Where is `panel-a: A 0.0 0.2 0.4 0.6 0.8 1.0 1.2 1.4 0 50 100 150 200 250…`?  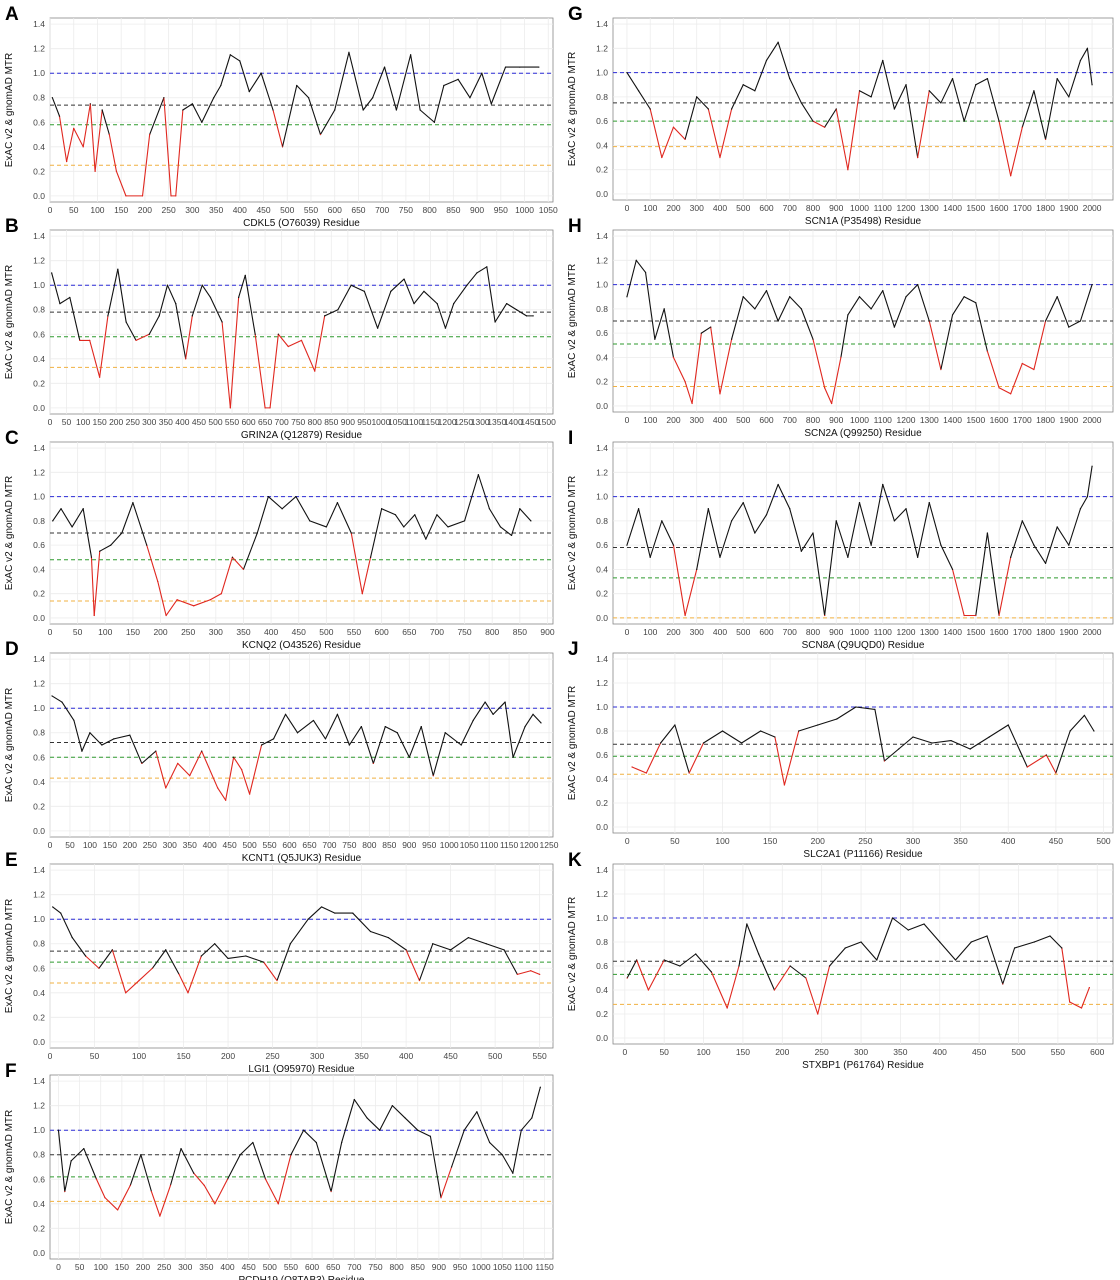
panel-a: A 0.0 0.2 0.4 0.6 0.8 1.0 1.2 1.4 0 50 100 150 200 250… is located at coordinates (281, 116).